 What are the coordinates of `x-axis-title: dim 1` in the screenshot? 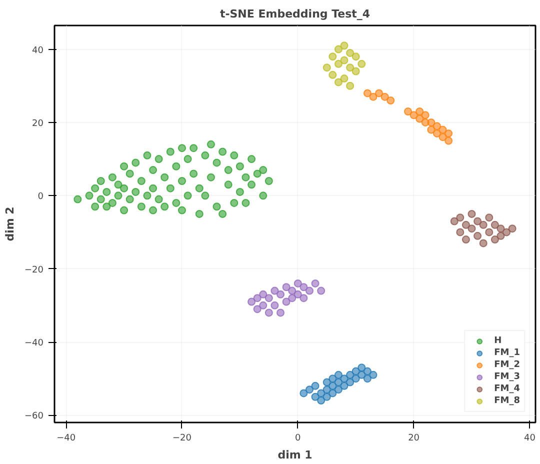 It's located at (295, 455).